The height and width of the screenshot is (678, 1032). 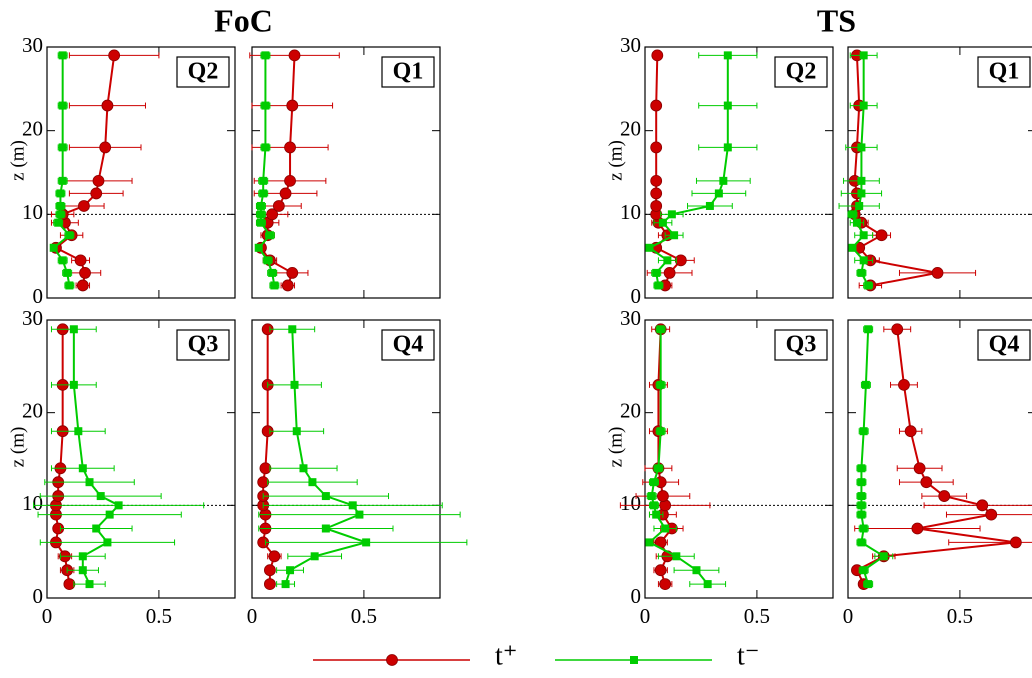 What do you see at coordinates (408, 345) in the screenshot?
I see `panel-label: Q4` at bounding box center [408, 345].